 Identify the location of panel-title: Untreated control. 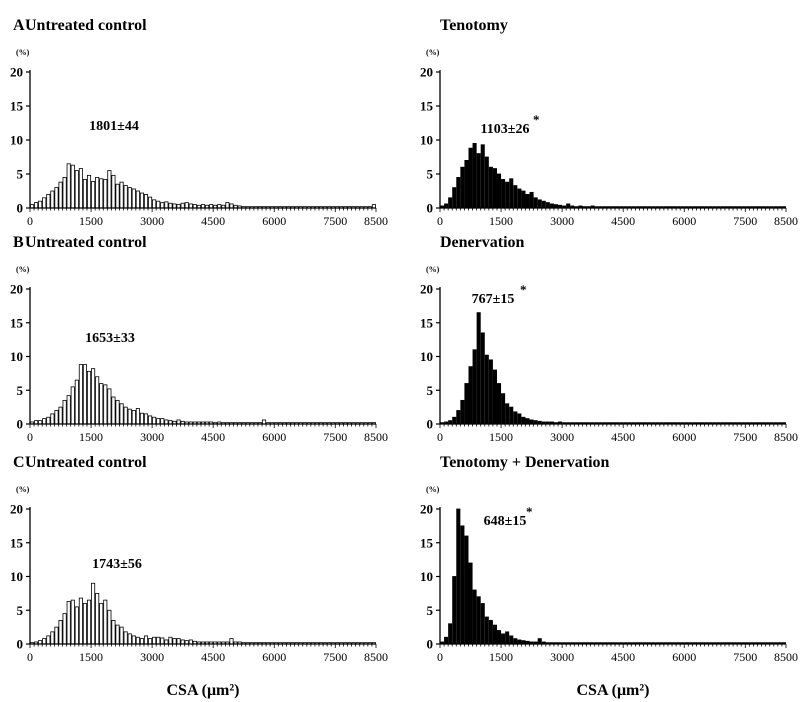
(86, 242).